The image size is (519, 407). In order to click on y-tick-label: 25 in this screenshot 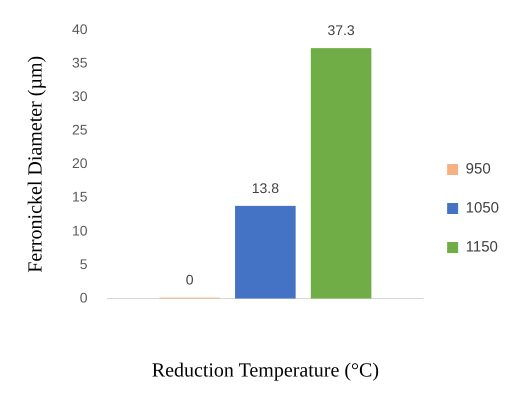, I will do `click(80, 130)`.